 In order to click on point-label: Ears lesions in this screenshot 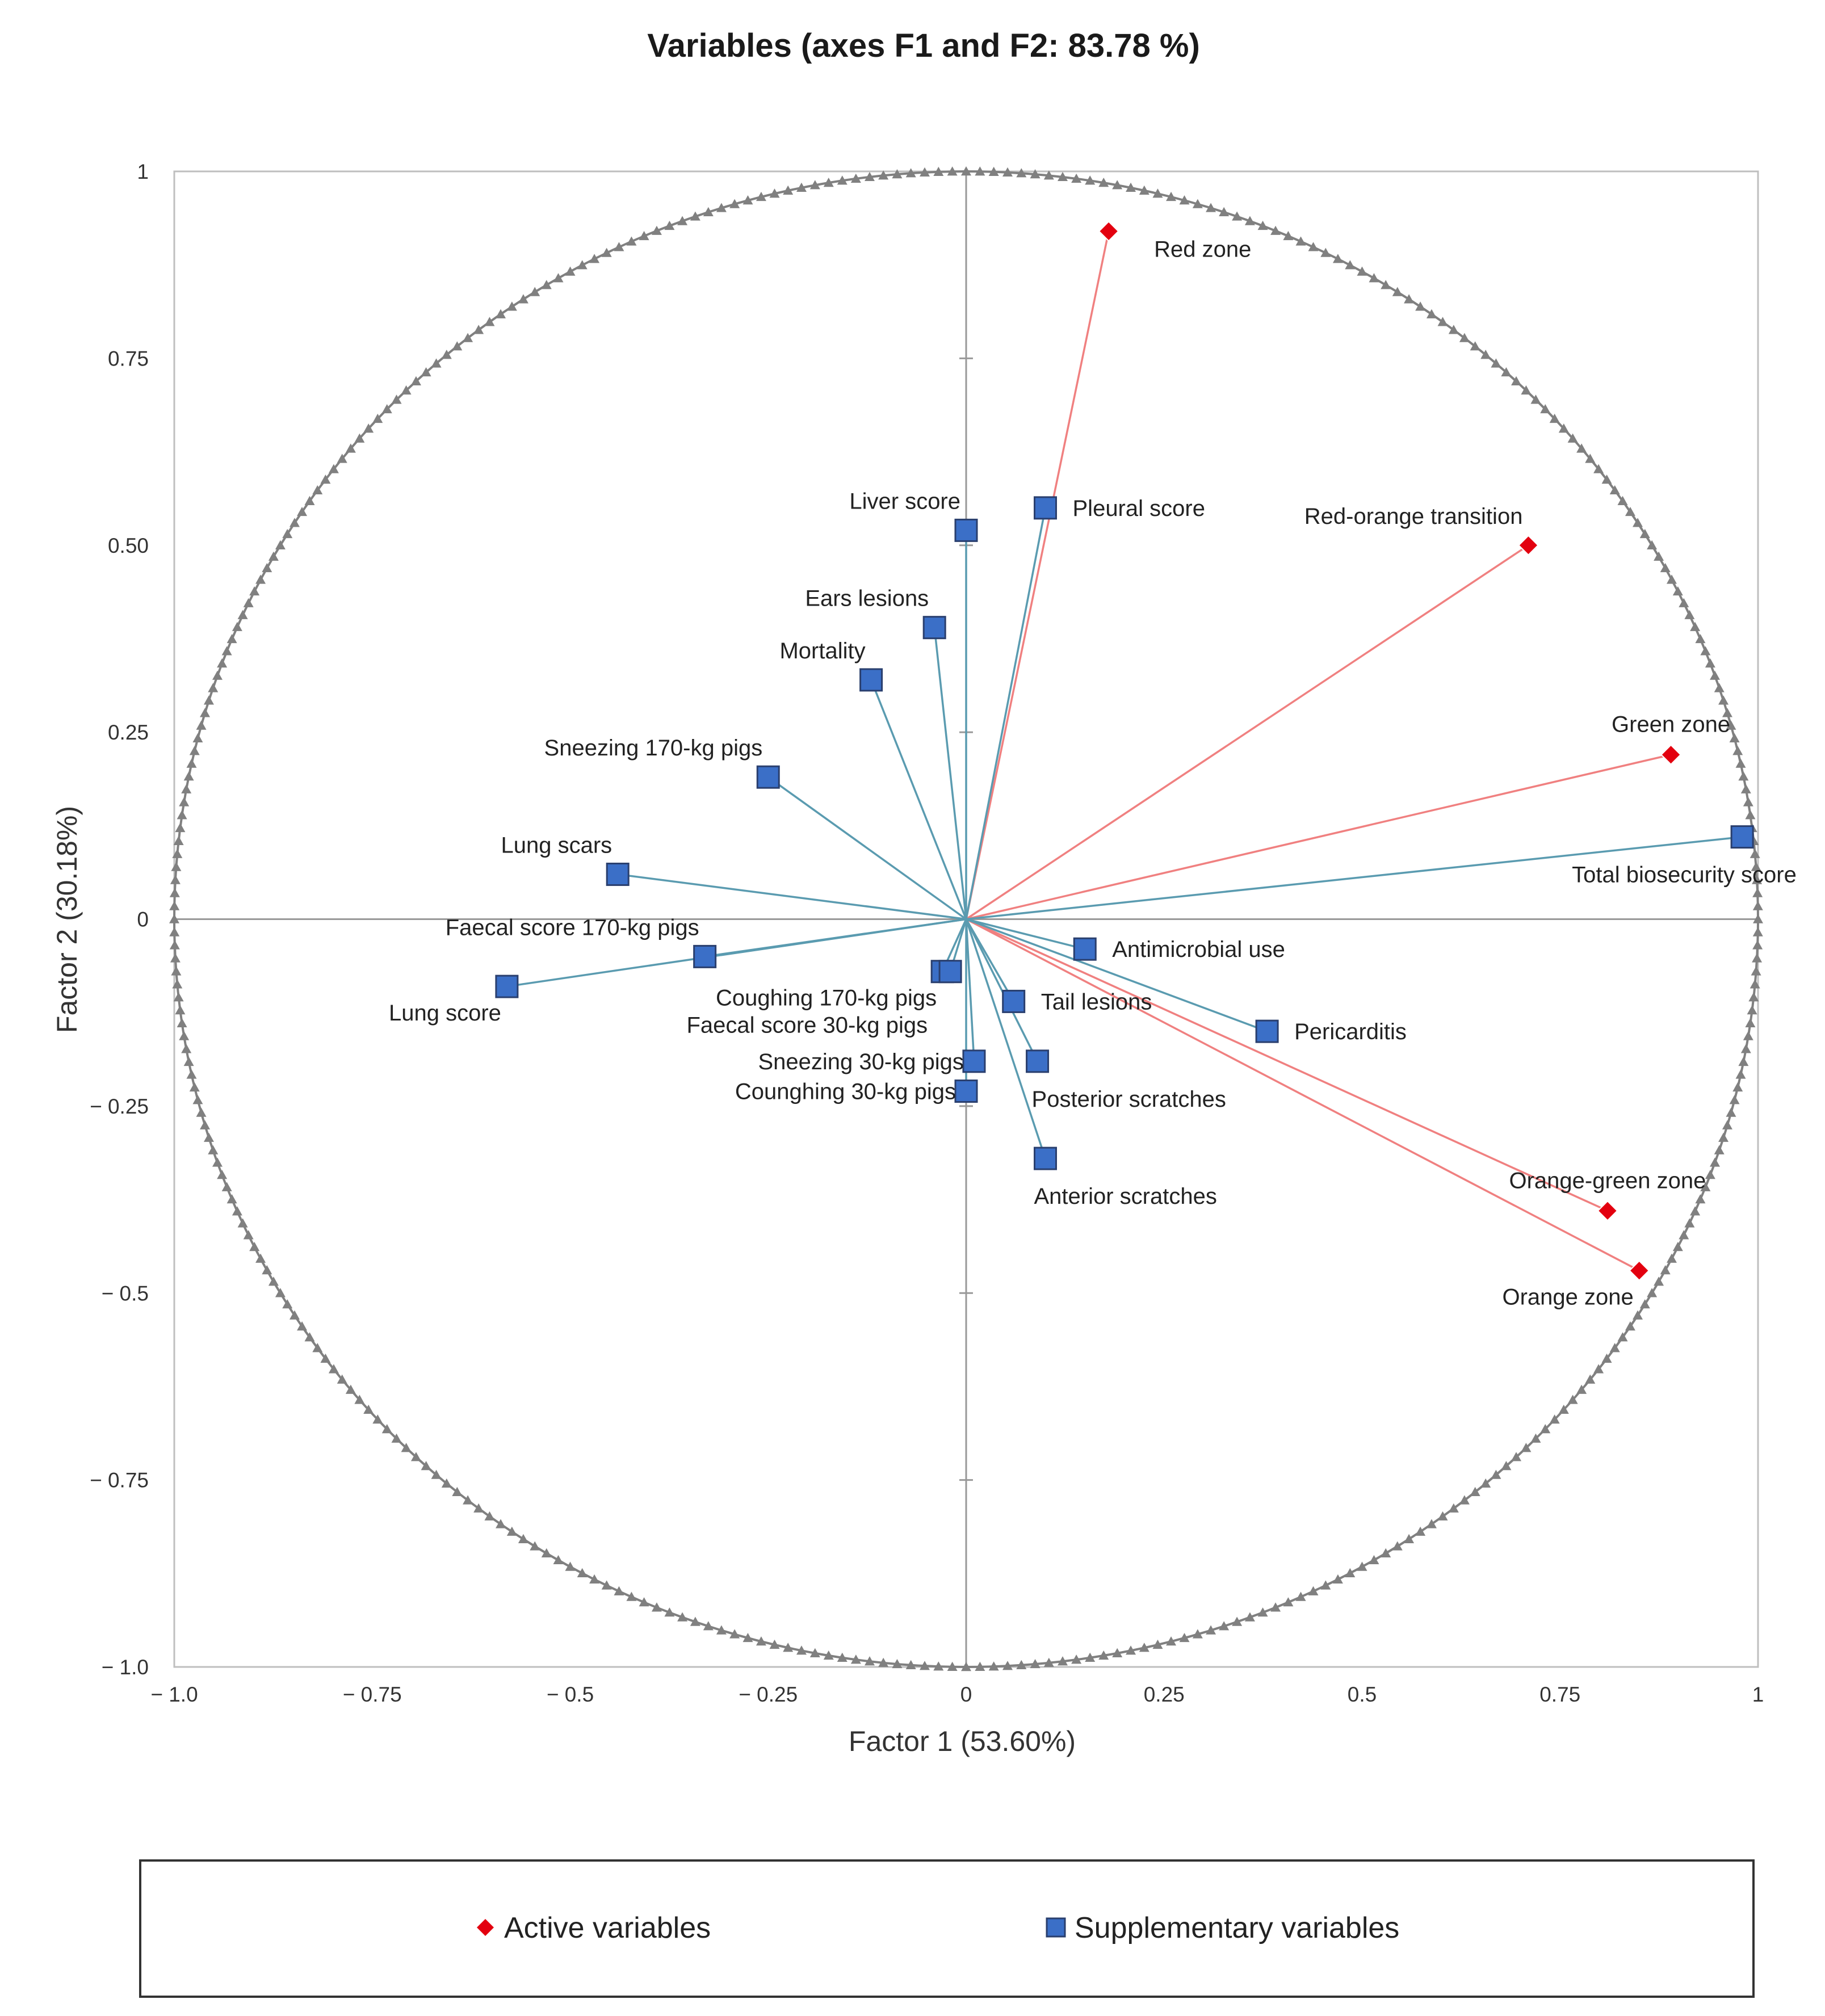, I will do `click(867, 598)`.